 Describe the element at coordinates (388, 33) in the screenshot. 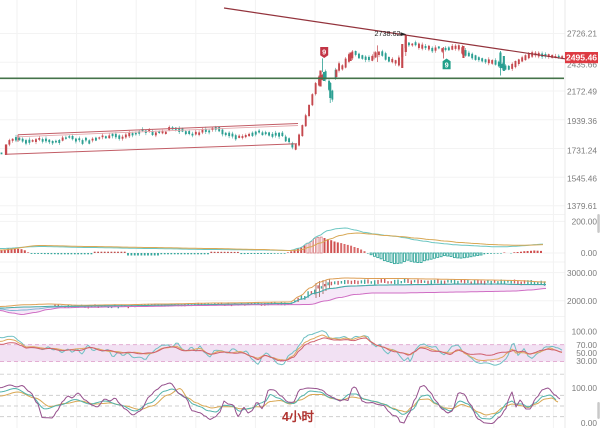

I see `svg-text: 2738.62` at that location.